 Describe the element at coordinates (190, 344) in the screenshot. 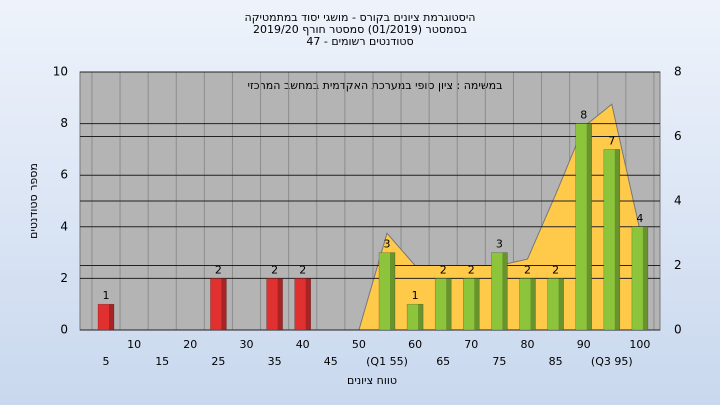

I see `x-tick-label: 20` at that location.